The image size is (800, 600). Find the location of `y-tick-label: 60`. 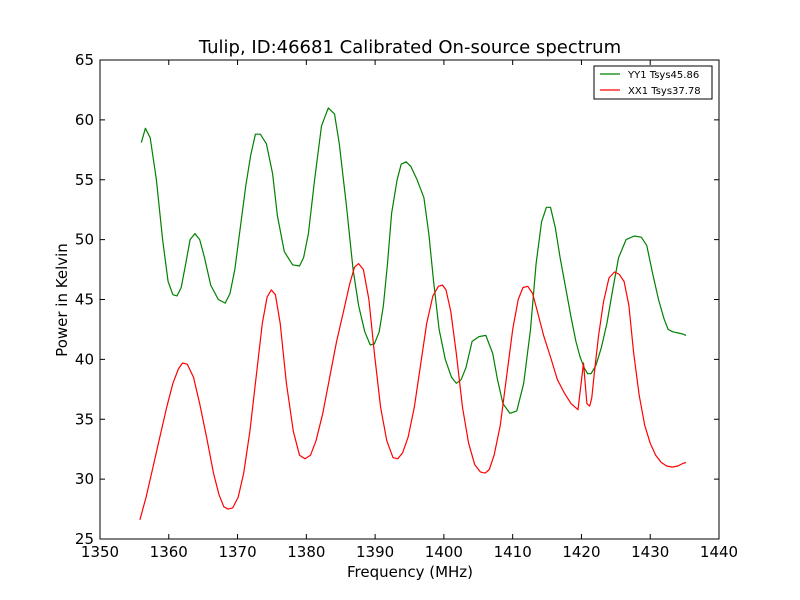

y-tick-label: 60 is located at coordinates (84, 120).